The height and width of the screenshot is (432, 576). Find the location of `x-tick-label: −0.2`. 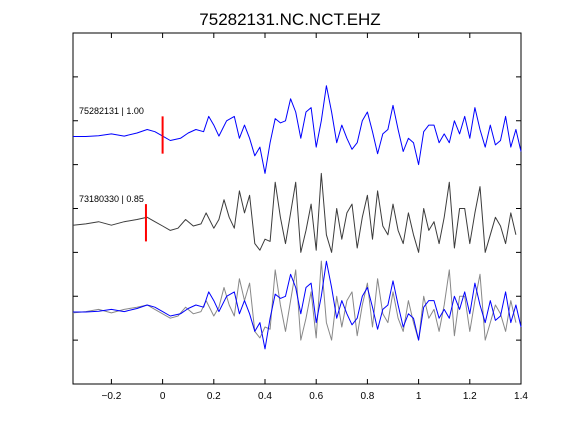

x-tick-label: −0.2 is located at coordinates (112, 396).